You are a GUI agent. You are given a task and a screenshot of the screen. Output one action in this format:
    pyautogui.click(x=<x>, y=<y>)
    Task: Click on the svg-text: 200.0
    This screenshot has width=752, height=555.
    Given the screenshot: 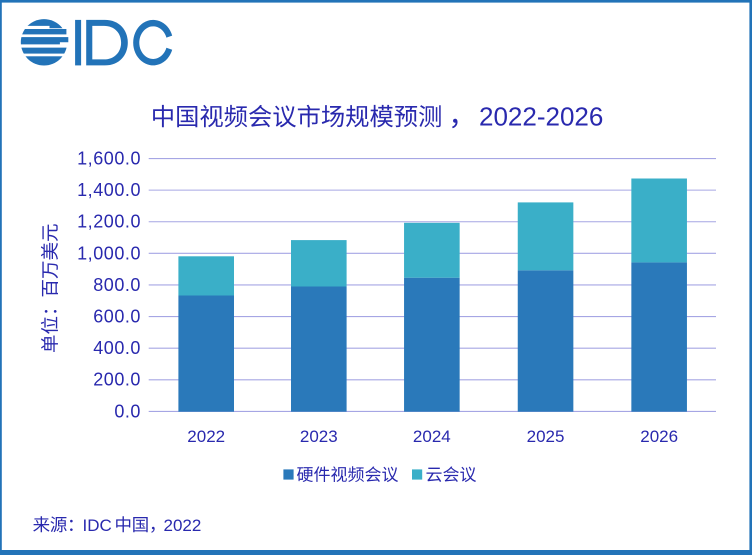 What is the action you would take?
    pyautogui.click(x=117, y=380)
    